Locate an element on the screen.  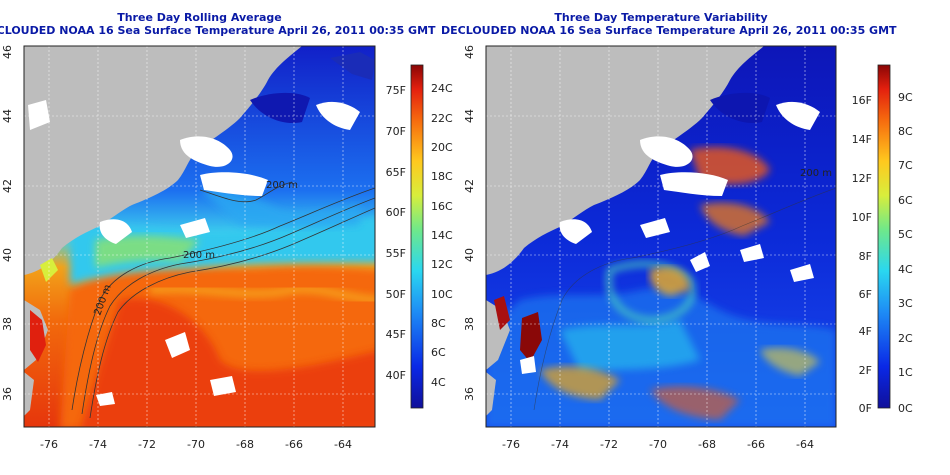
left-cb-c: 22C is located at coordinates (442, 118).